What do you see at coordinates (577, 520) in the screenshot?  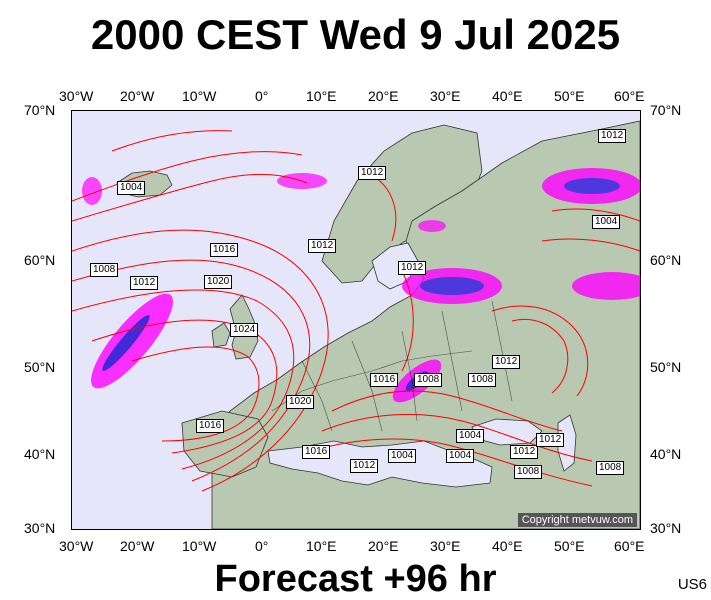 I see `copyright-label: Copyright metvuw.com` at bounding box center [577, 520].